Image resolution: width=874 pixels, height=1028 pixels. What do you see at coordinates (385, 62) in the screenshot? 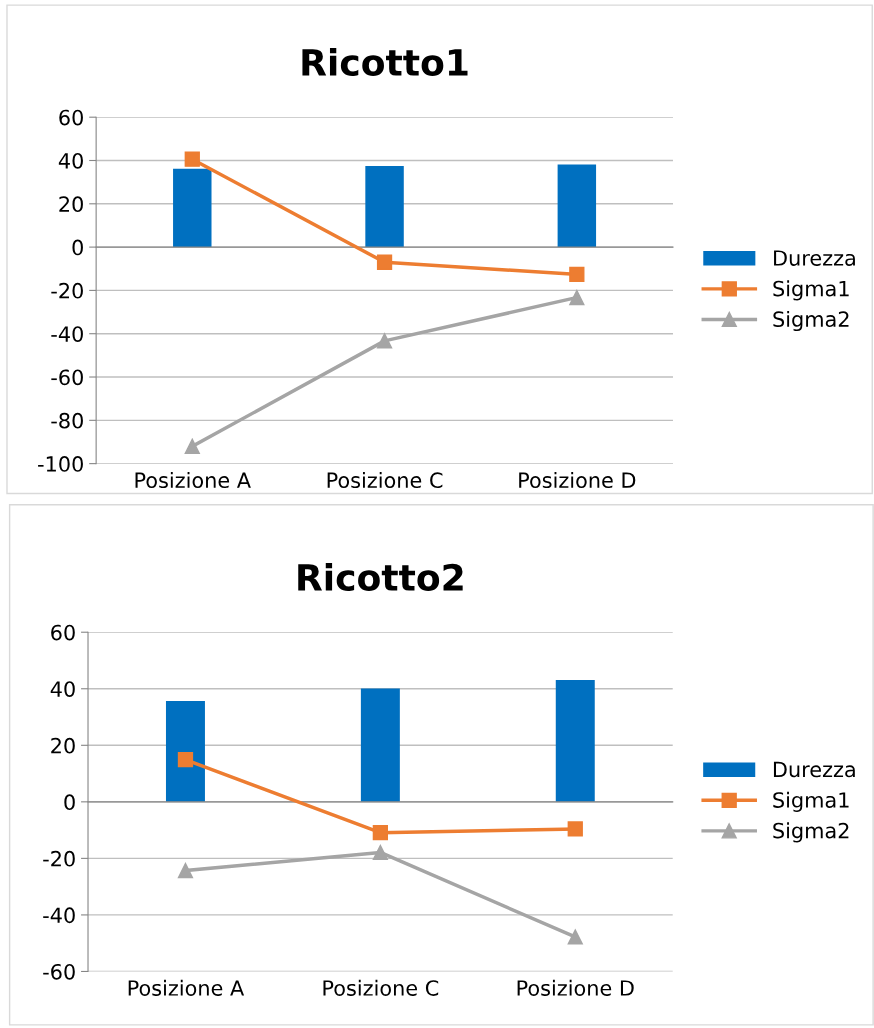
I see `chart-title: Ricotto1` at bounding box center [385, 62].